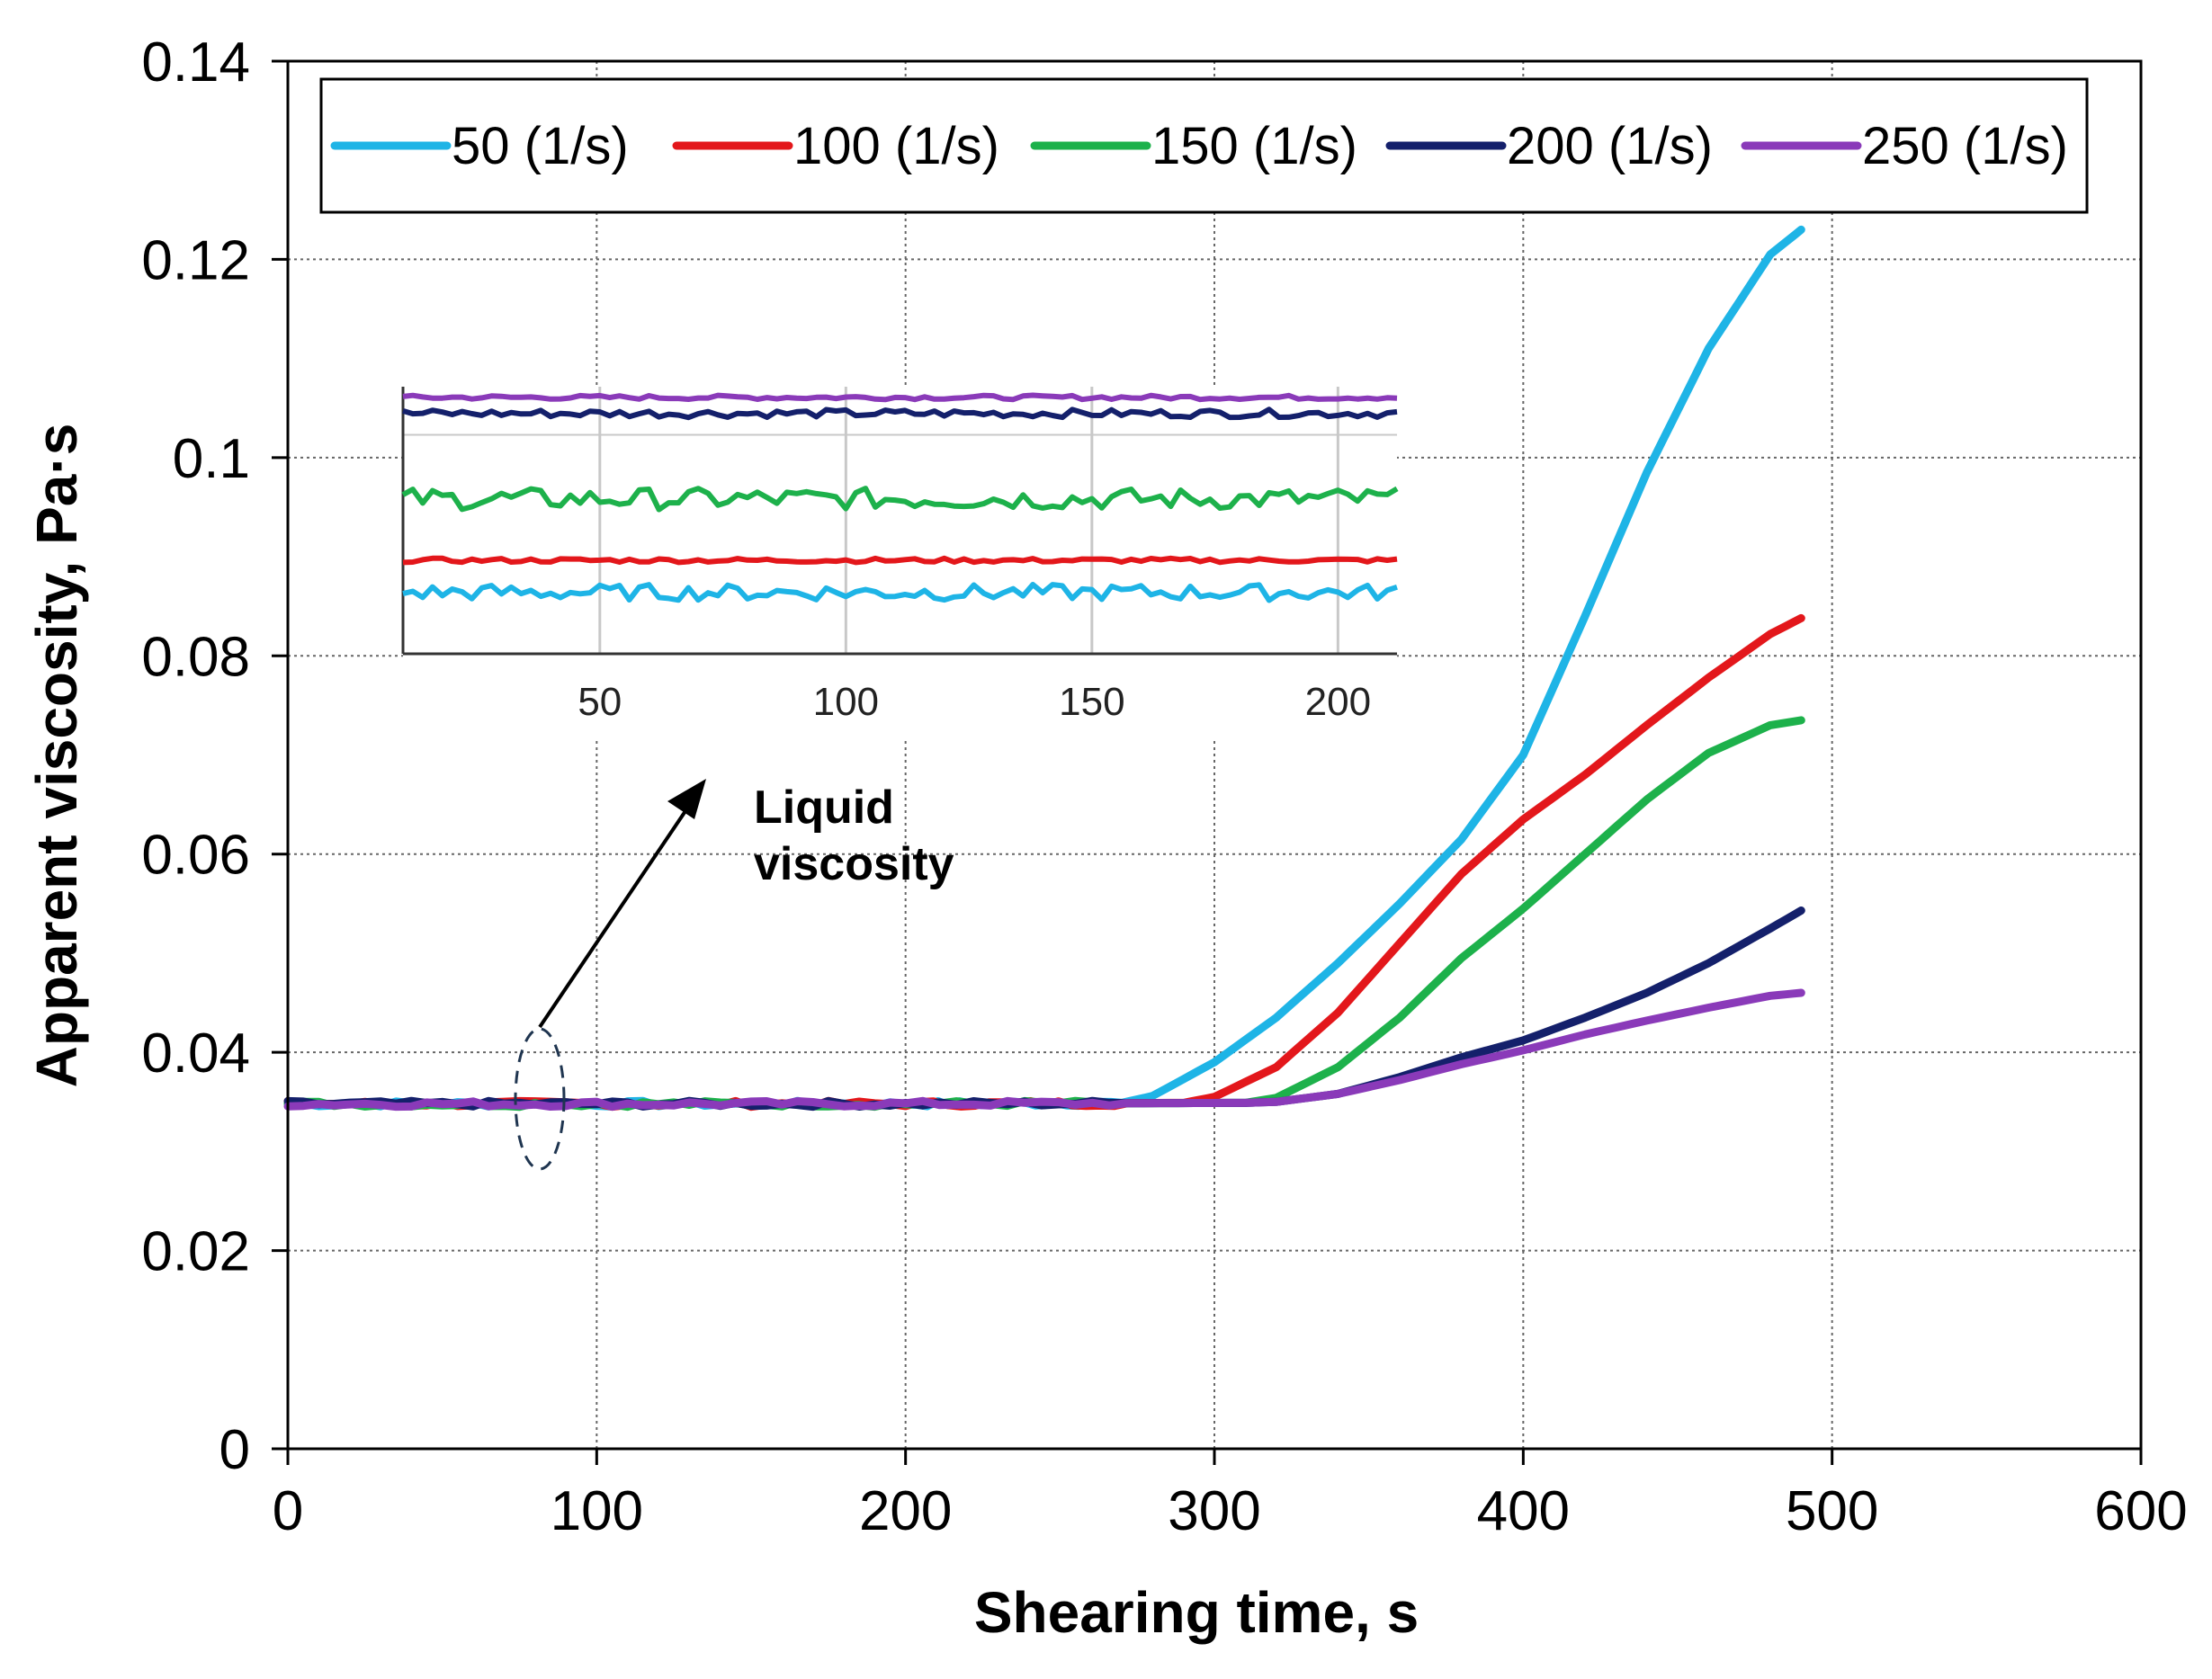  What do you see at coordinates (196, 63) in the screenshot?
I see `y-tick-label-0-14: 0.14` at bounding box center [196, 63].